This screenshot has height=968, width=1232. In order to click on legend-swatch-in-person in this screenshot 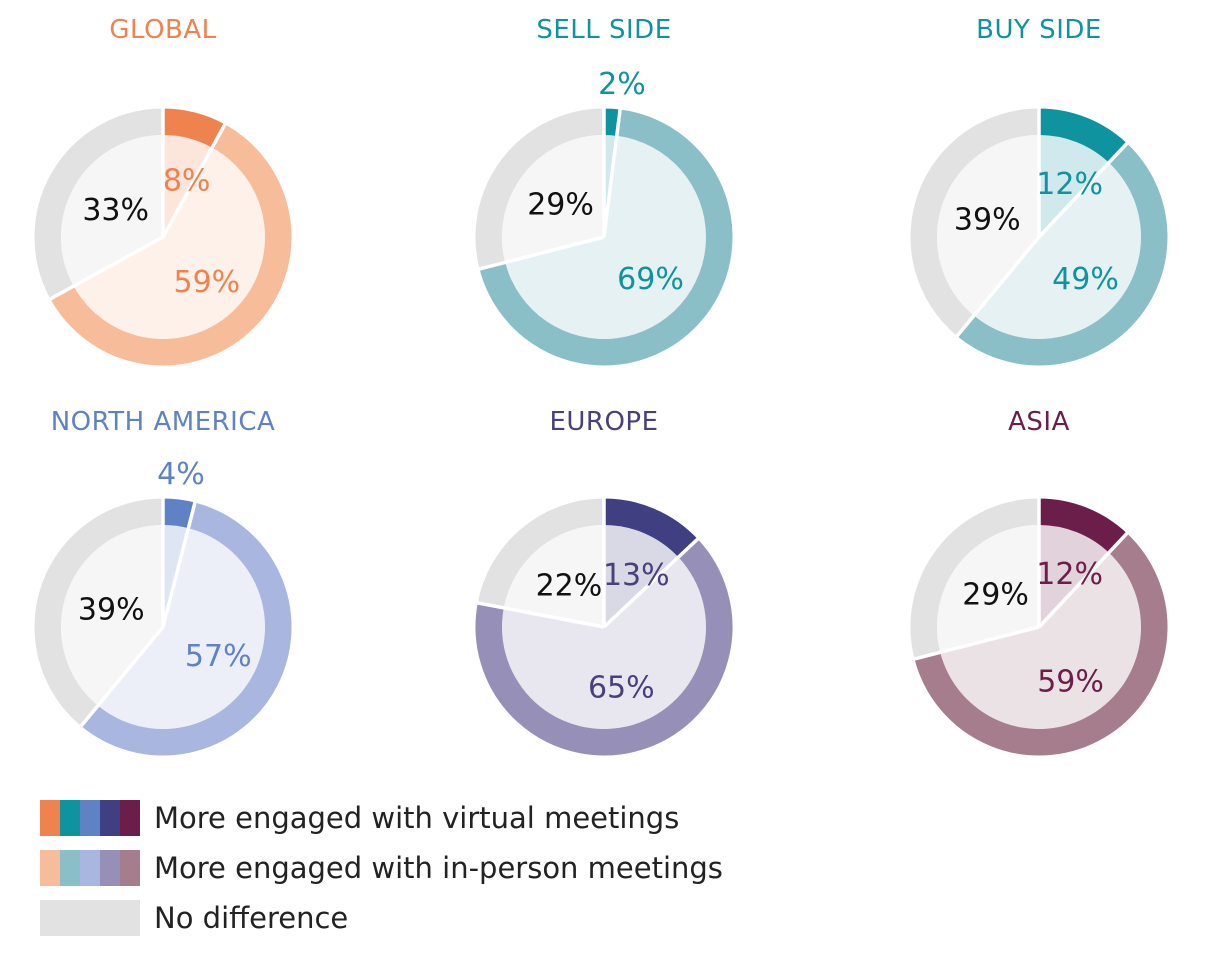, I will do `click(90, 868)`.